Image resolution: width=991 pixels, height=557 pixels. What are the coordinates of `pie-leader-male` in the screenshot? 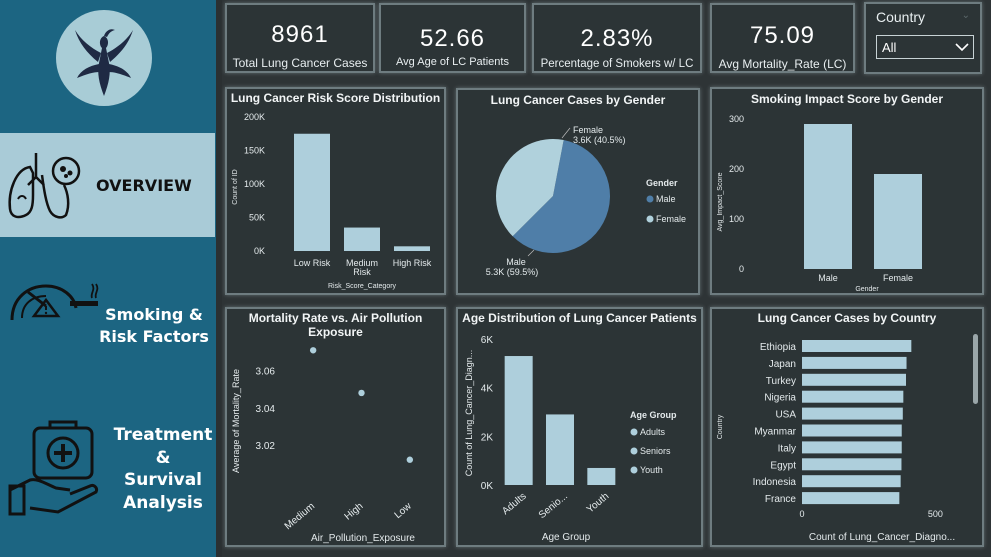 It's located at (531, 253).